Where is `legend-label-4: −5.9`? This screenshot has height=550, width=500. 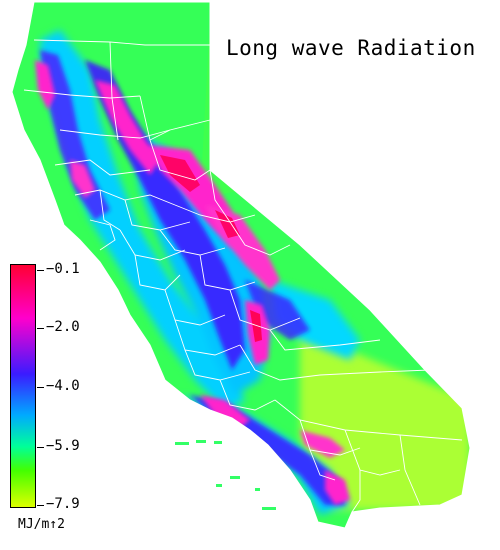 legend-label-4: −5.9 is located at coordinates (63, 446).